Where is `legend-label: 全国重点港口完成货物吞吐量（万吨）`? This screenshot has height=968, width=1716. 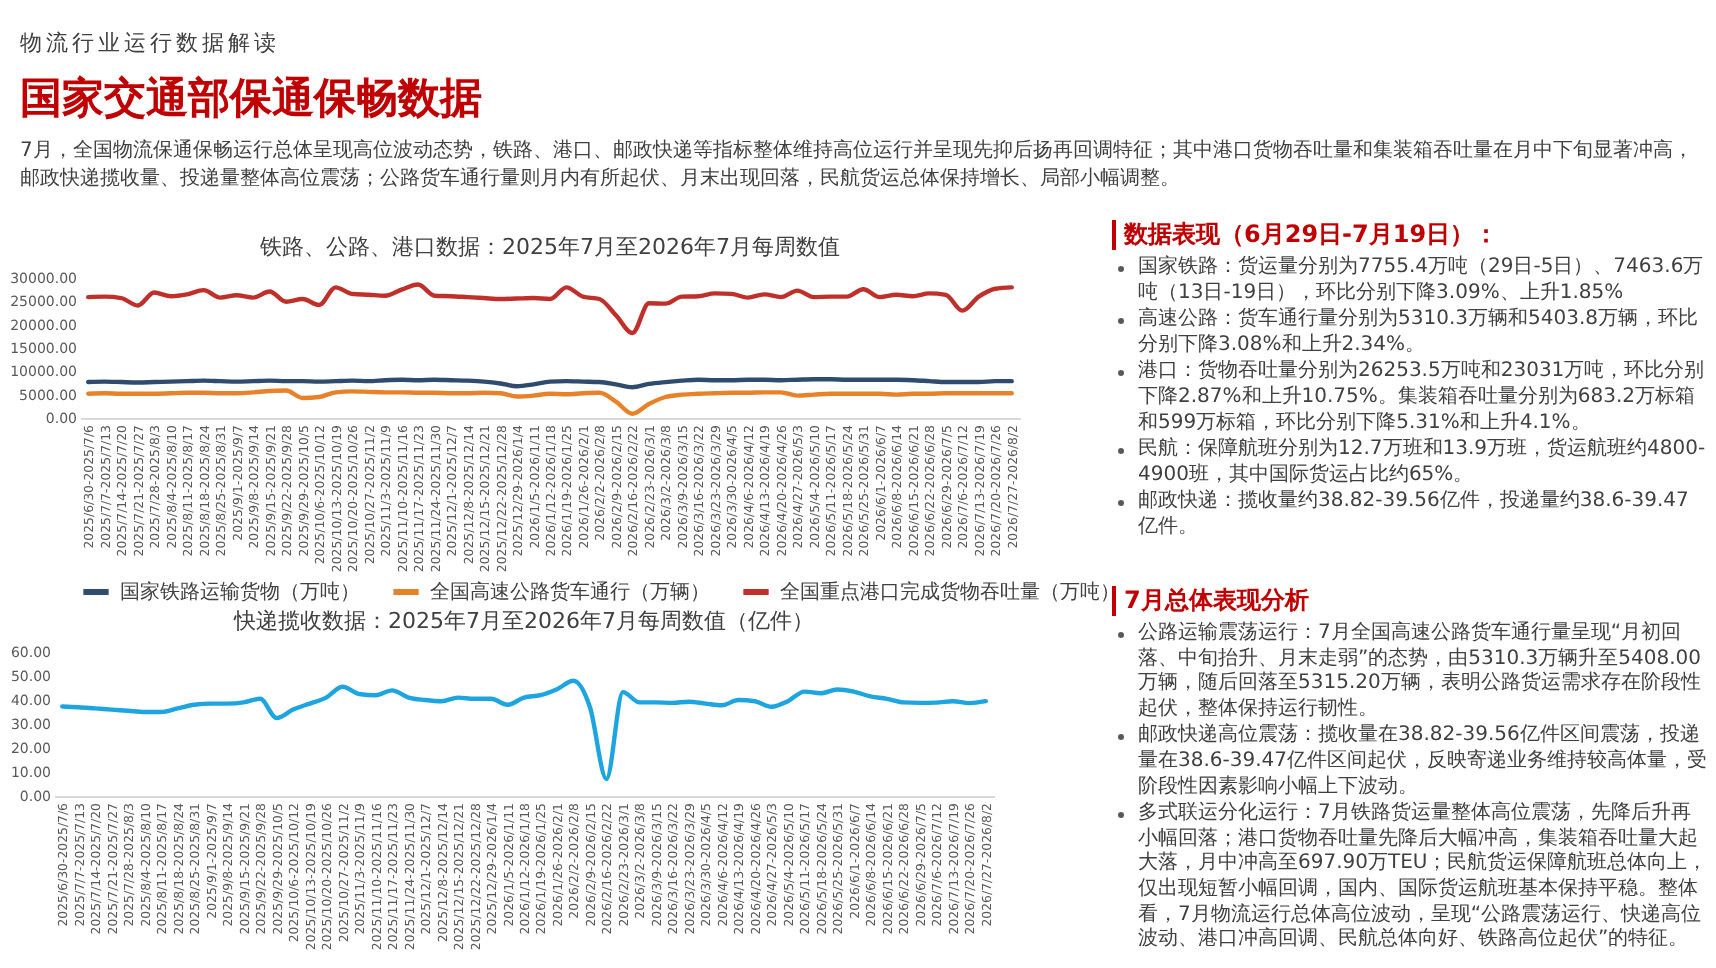 legend-label: 全国重点港口完成货物吞吐量（万吨） is located at coordinates (950, 592).